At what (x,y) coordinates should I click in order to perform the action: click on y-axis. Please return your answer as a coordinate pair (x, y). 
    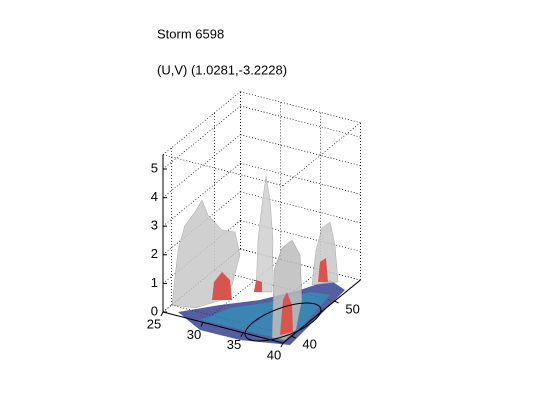
    Looking at the image, I should click on (321, 311).